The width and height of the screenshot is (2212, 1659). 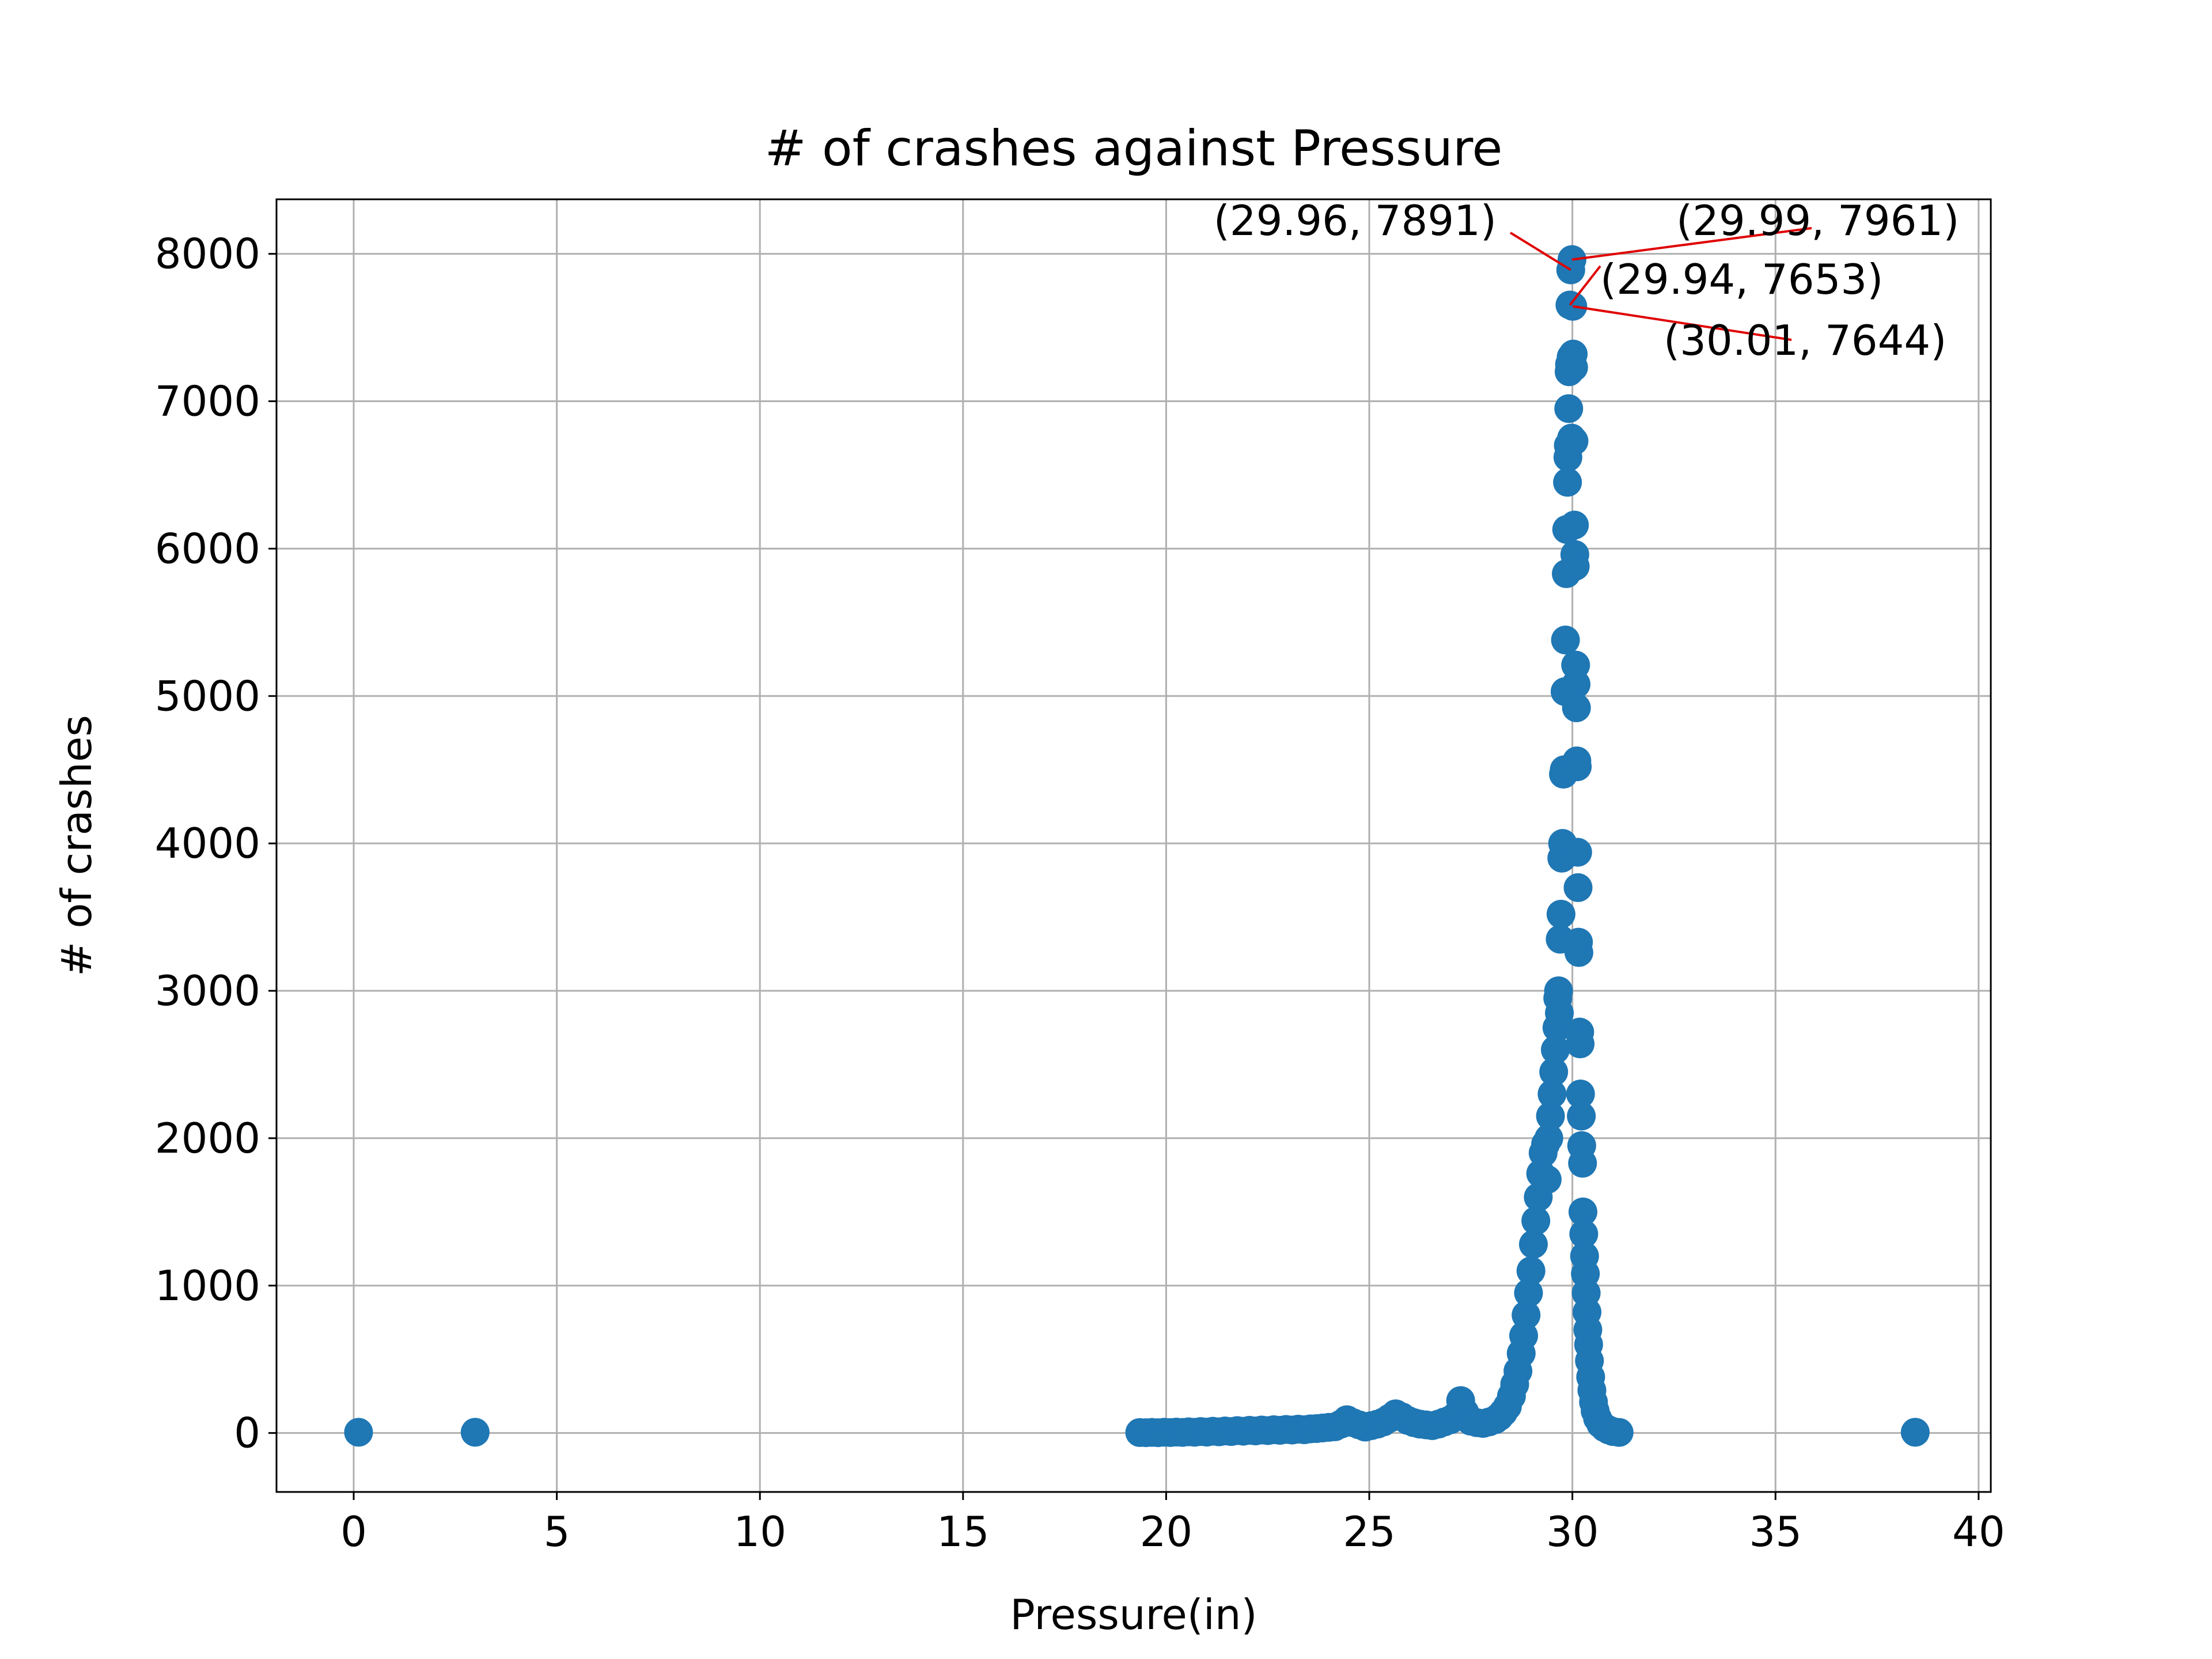 What do you see at coordinates (1134, 148) in the screenshot?
I see `chart-title: # of crashes against Pressure` at bounding box center [1134, 148].